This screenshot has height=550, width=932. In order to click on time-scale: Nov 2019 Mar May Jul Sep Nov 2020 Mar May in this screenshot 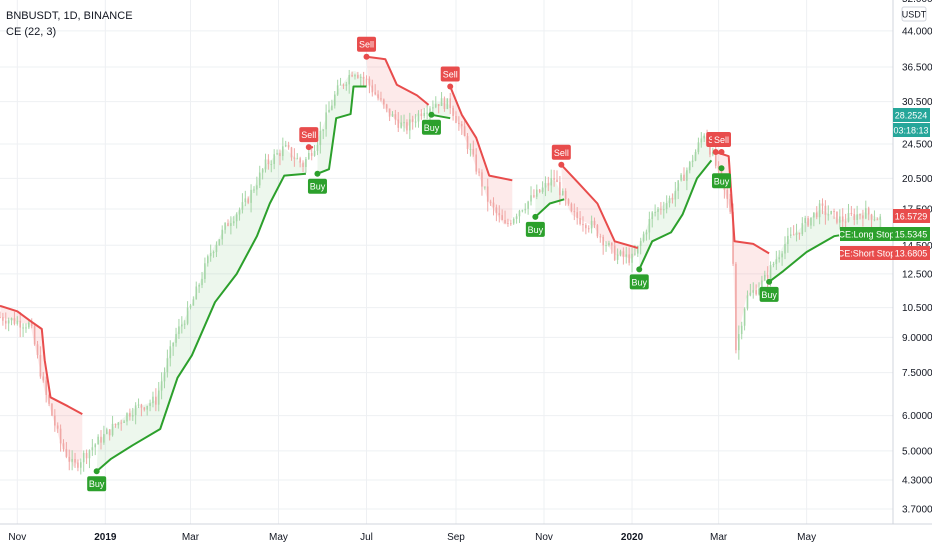, I will do `click(412, 537)`.